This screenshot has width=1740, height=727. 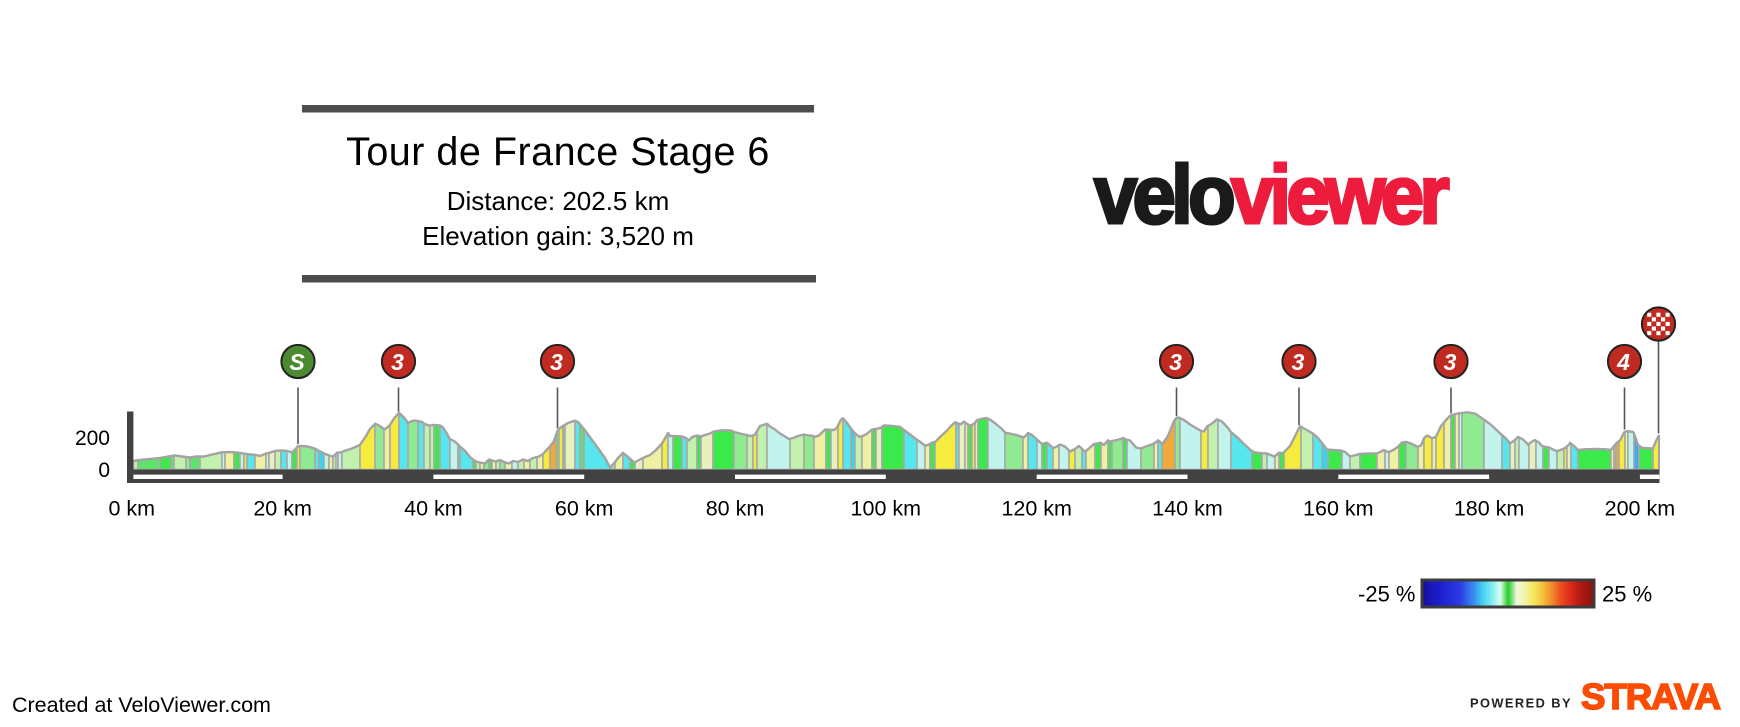 I want to click on svg-text: 180 km, so click(x=1489, y=509).